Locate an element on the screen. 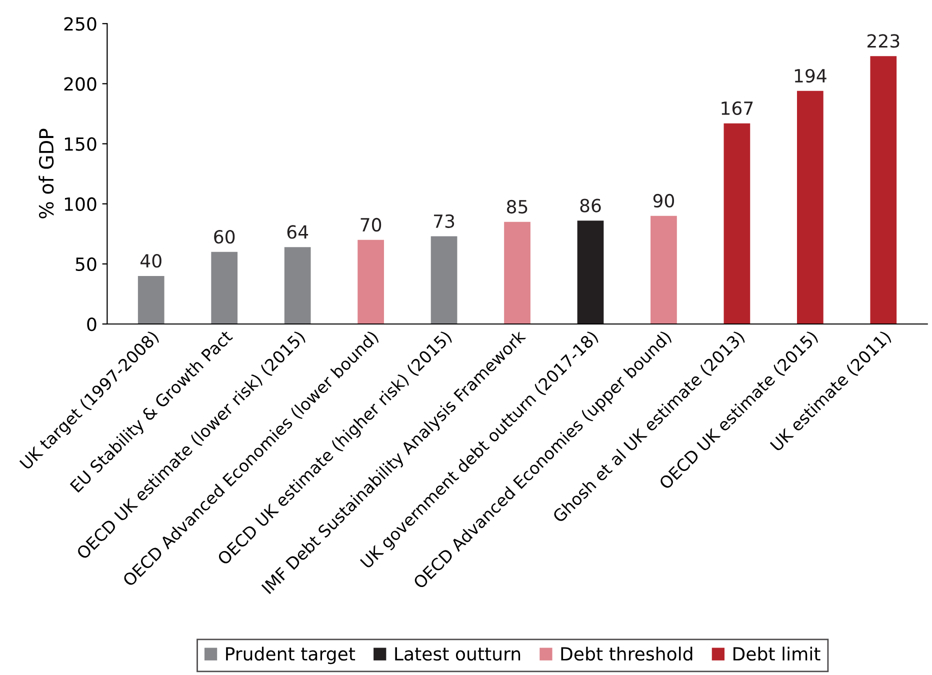 The height and width of the screenshot is (675, 932). data-label: 194 is located at coordinates (810, 75).